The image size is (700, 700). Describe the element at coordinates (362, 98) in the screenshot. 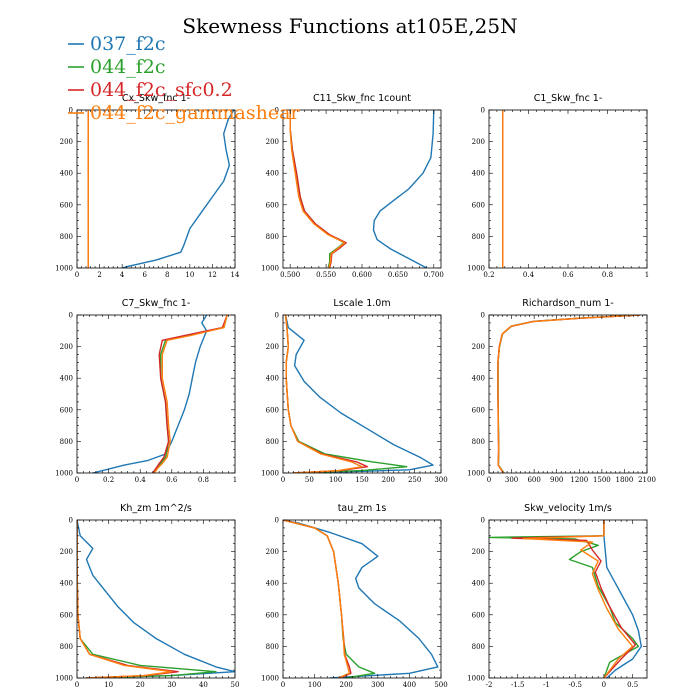

I see `panel-title: C11_Skw_fnc 1count` at that location.